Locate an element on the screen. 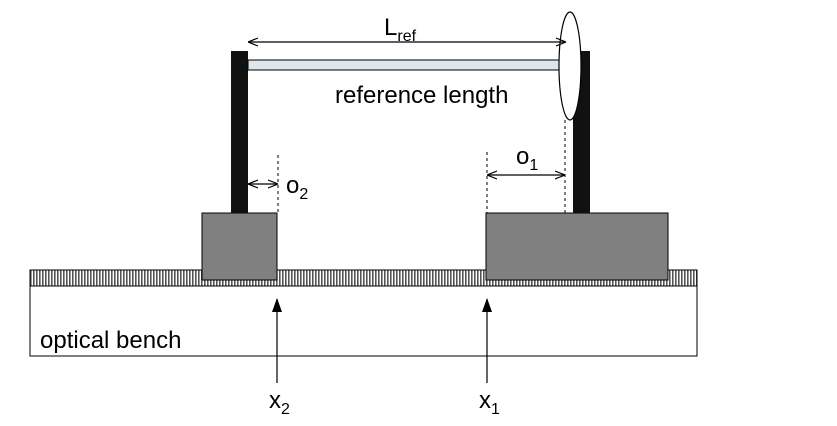 The height and width of the screenshot is (426, 837). l-ref-main: L is located at coordinates (390, 27).